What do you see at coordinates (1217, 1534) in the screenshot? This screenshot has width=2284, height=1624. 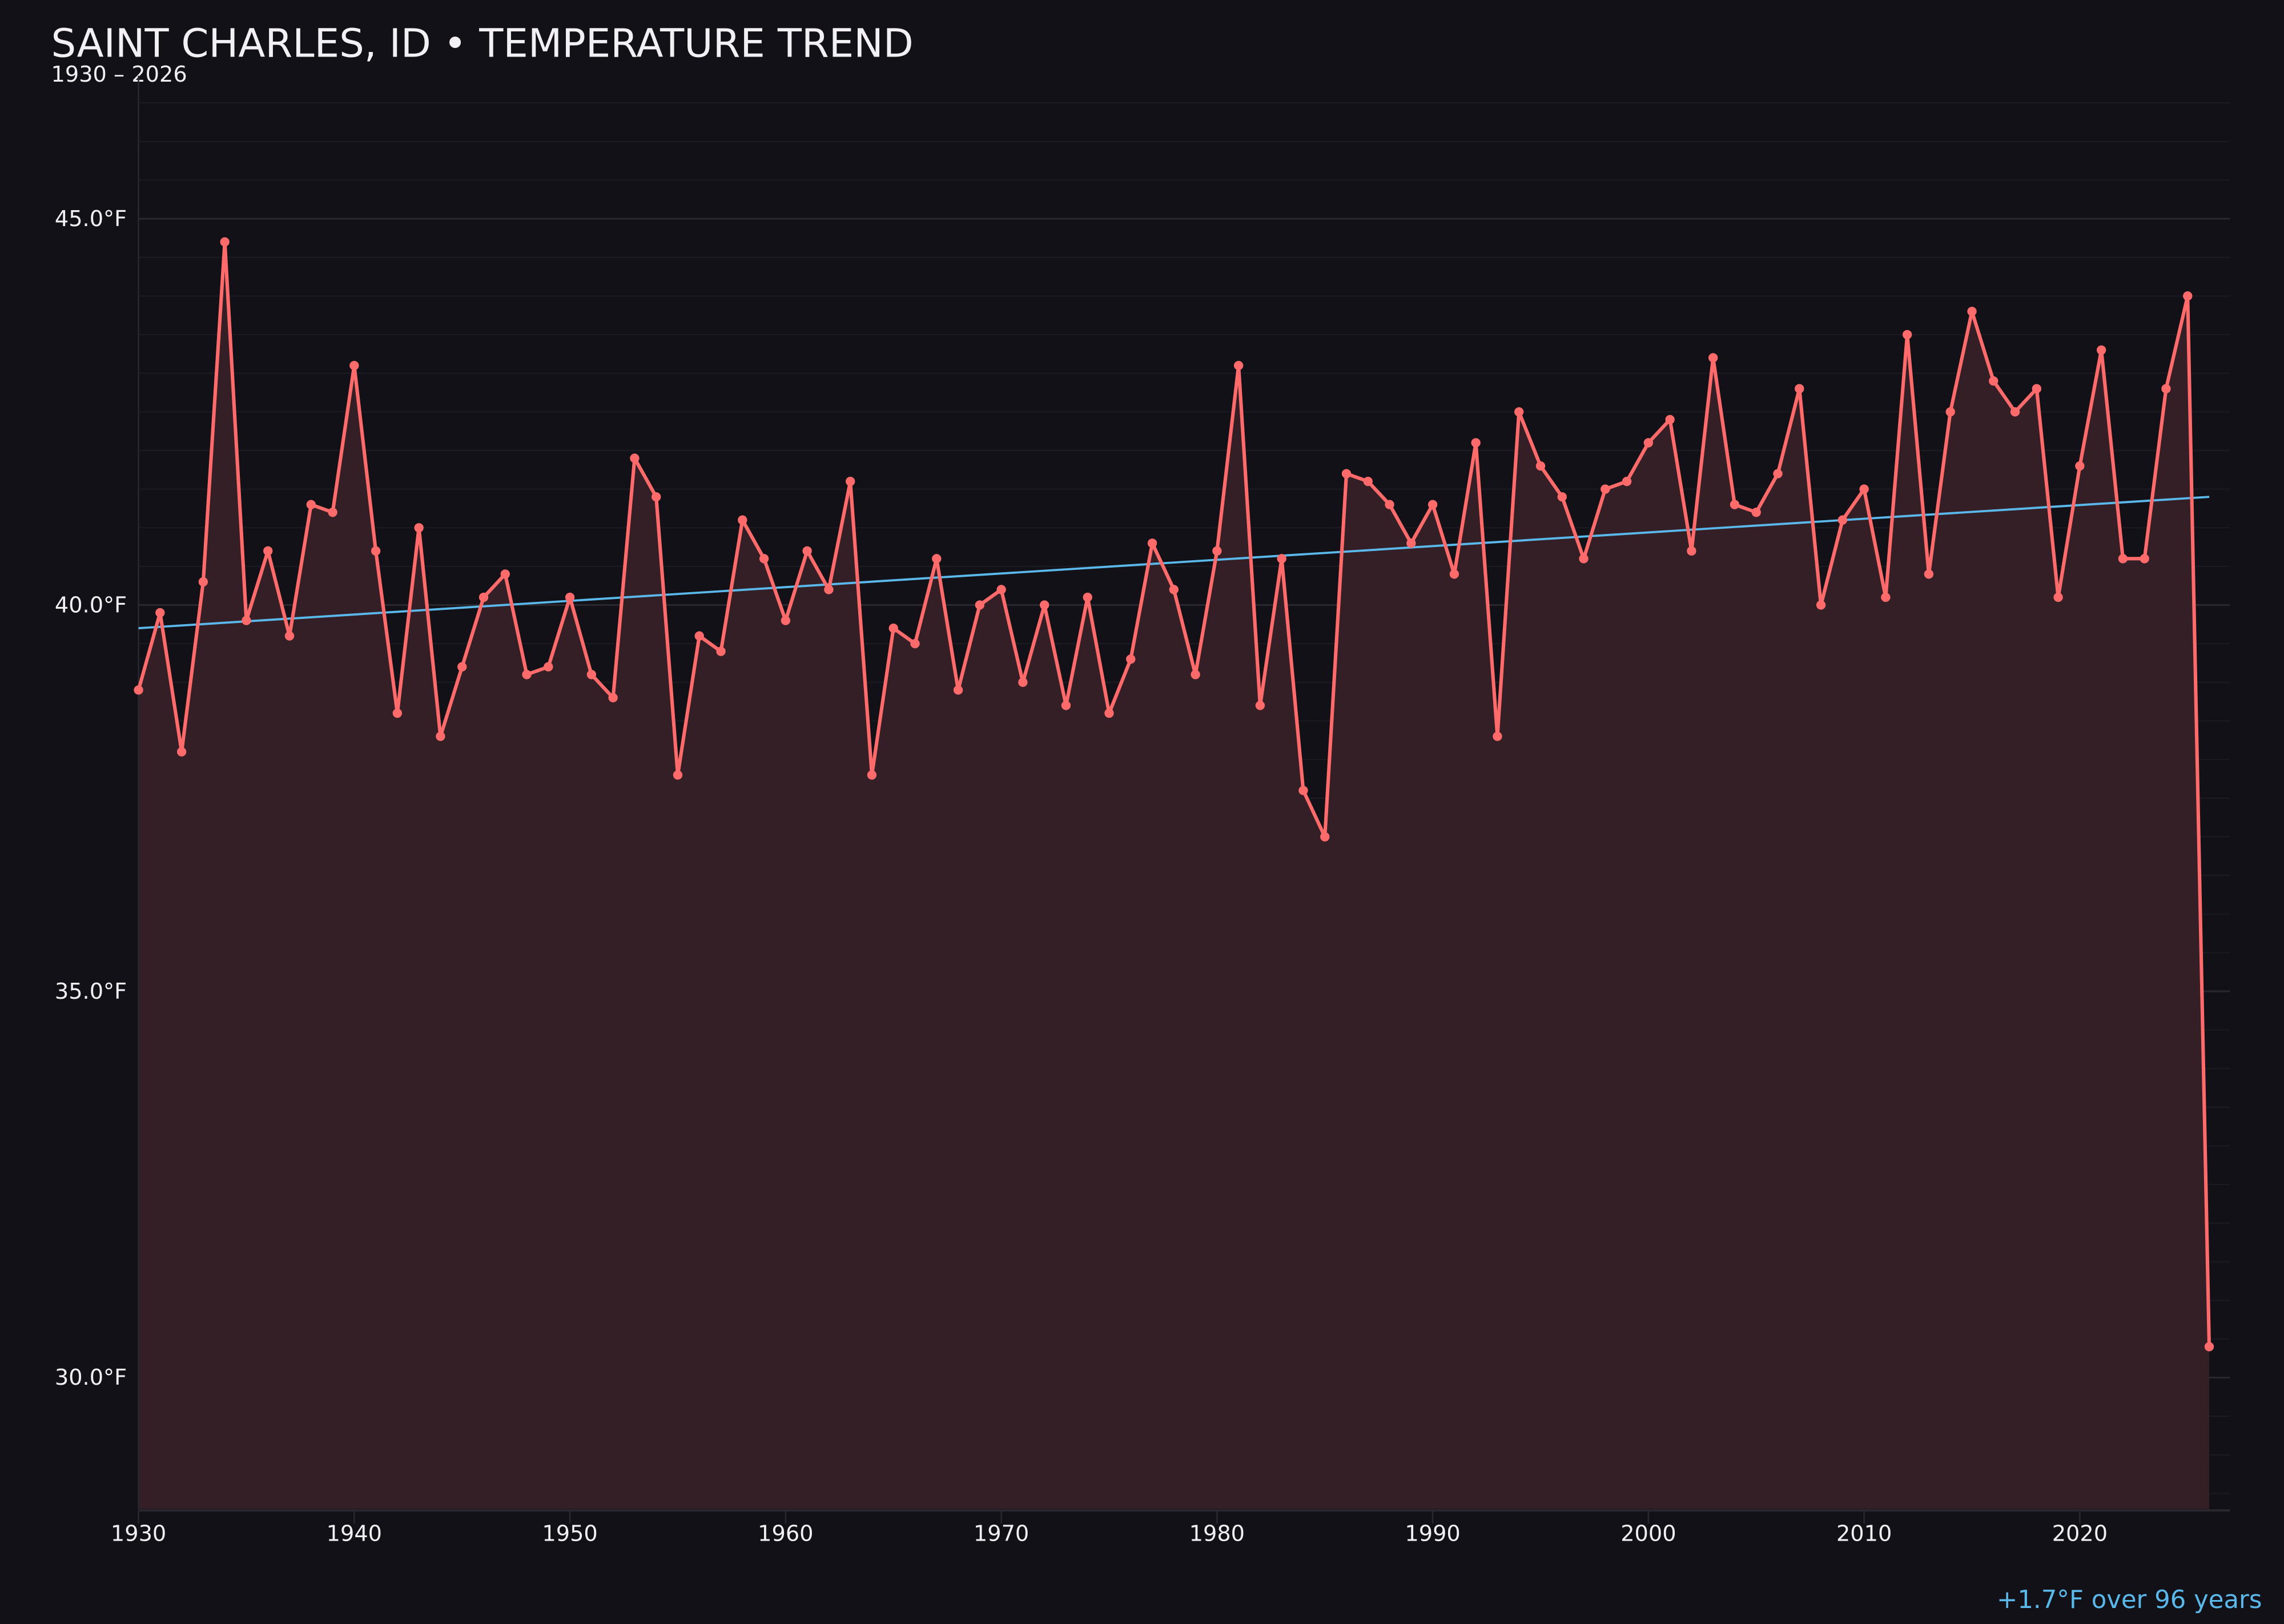 I see `x-tick-label: 1980` at bounding box center [1217, 1534].